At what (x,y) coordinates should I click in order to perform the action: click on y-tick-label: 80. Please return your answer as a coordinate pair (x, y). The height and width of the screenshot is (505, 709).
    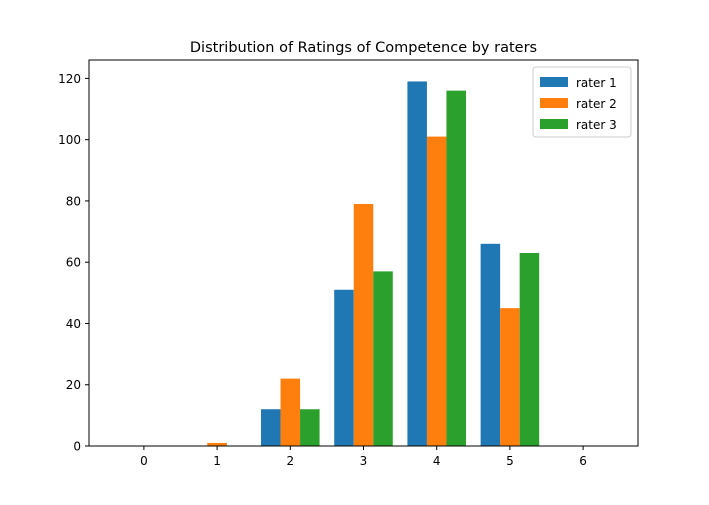
    Looking at the image, I should click on (73, 201).